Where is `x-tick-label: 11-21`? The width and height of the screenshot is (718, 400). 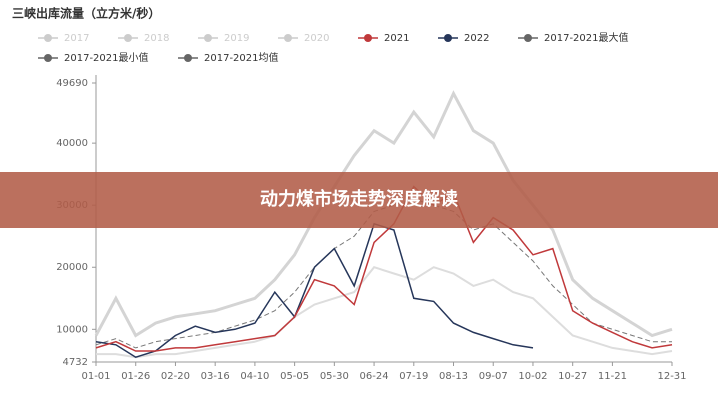 x-tick-label: 11-21 is located at coordinates (612, 376).